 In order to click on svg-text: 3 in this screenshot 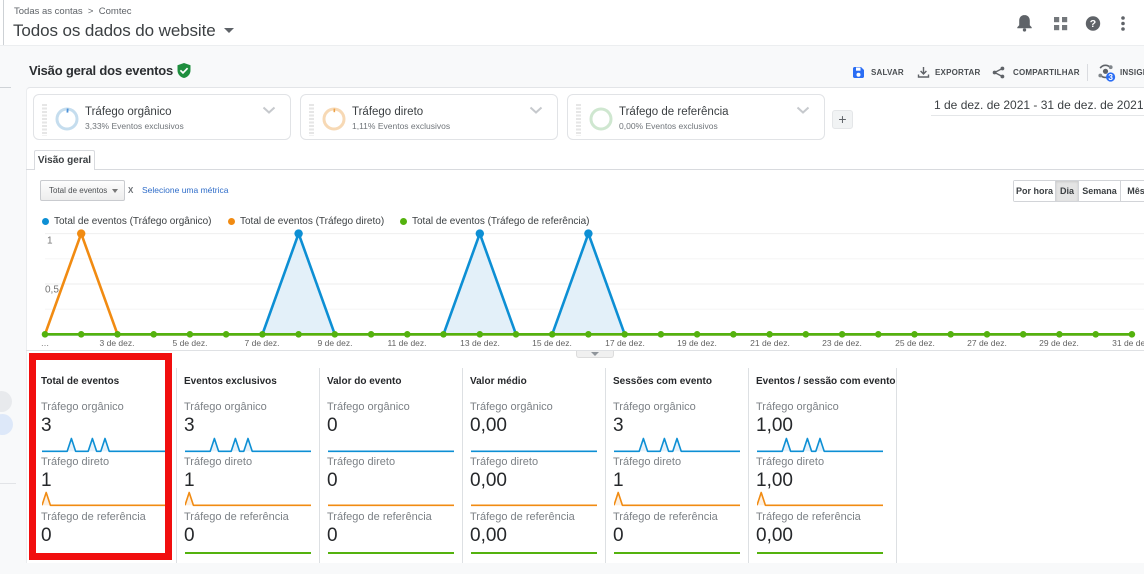, I will do `click(1110, 77)`.